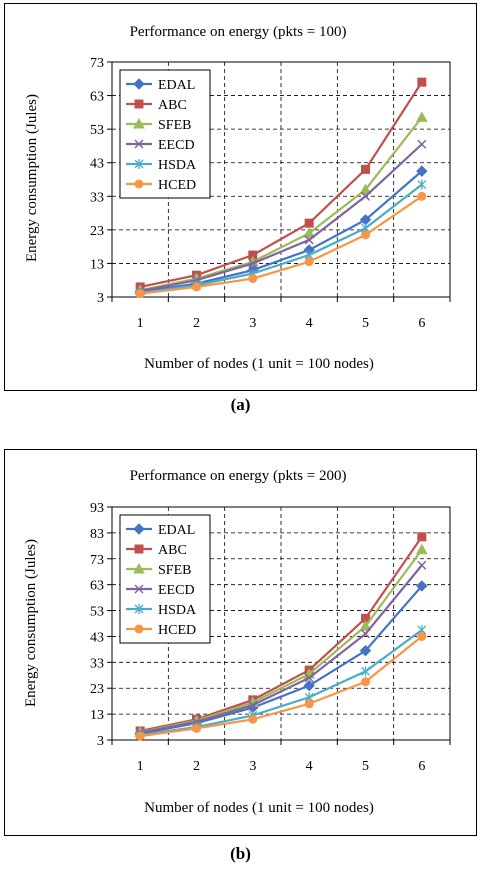 Image resolution: width=481 pixels, height=870 pixels. What do you see at coordinates (240, 404) in the screenshot?
I see `caption-a: (a)` at bounding box center [240, 404].